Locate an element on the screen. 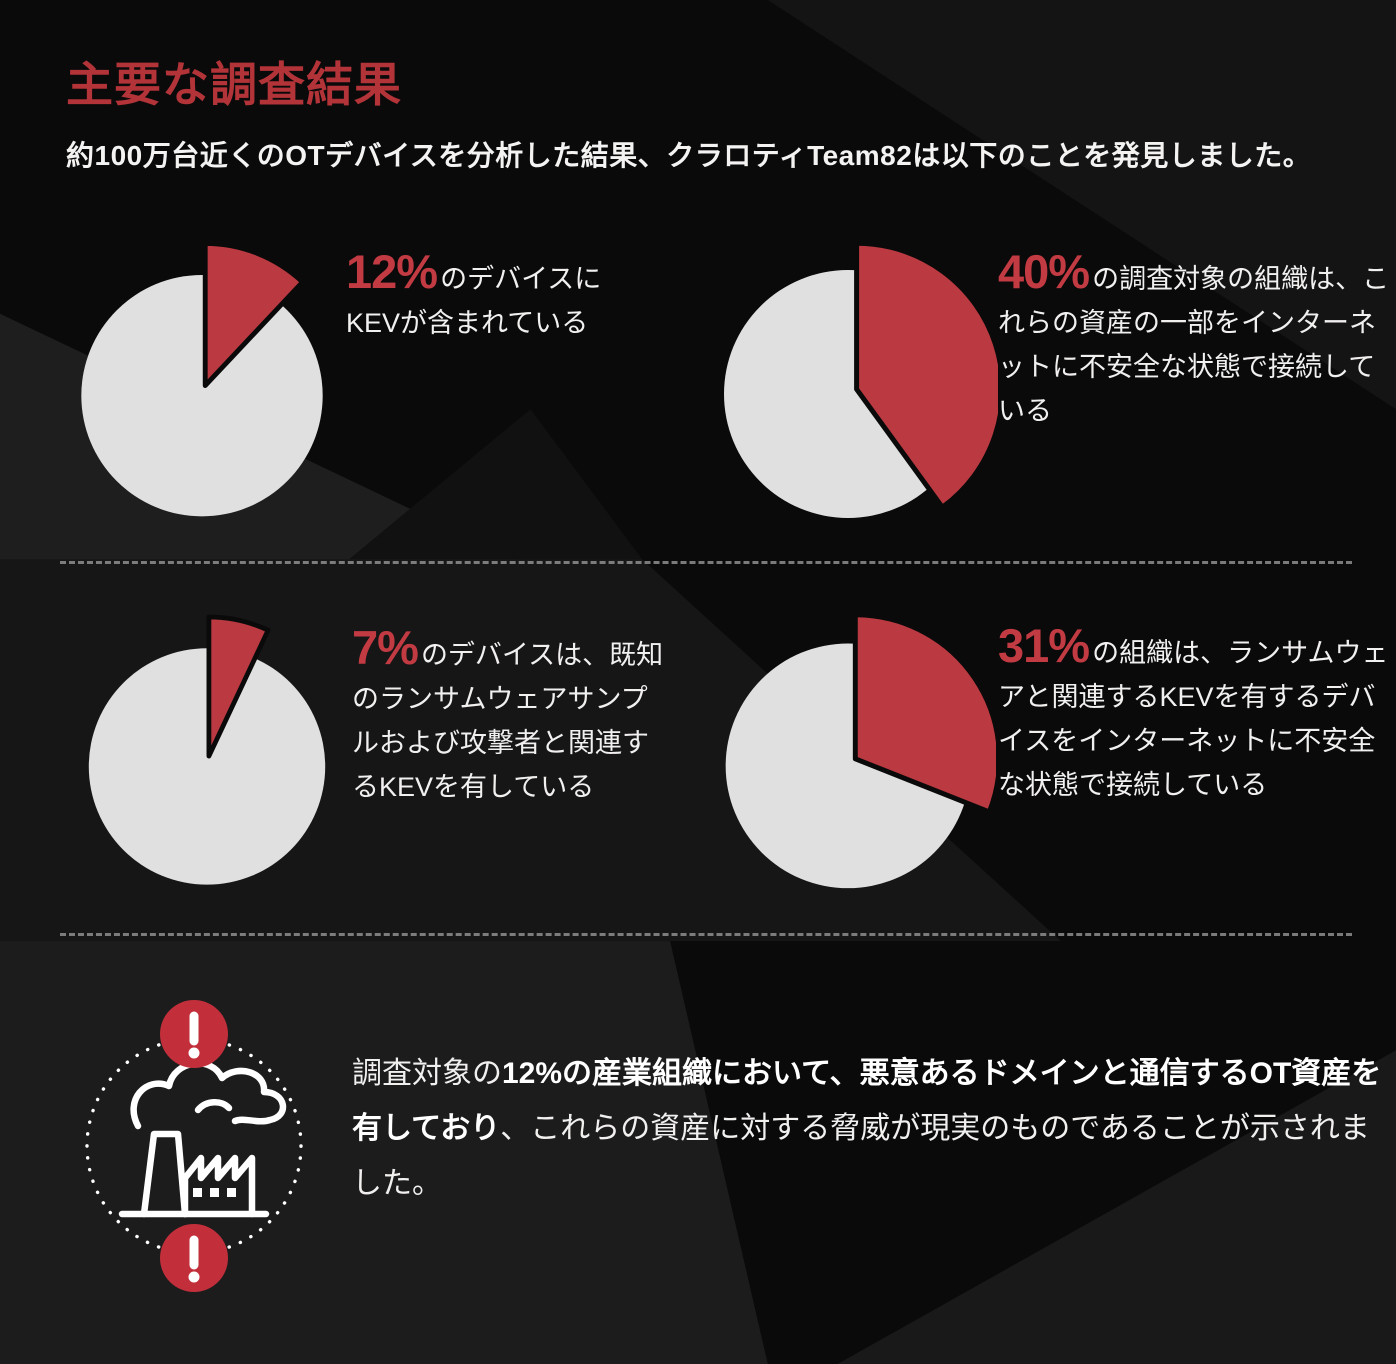 The width and height of the screenshot is (1396, 1364). page-title: 主要な調査結果 is located at coordinates (234, 84).